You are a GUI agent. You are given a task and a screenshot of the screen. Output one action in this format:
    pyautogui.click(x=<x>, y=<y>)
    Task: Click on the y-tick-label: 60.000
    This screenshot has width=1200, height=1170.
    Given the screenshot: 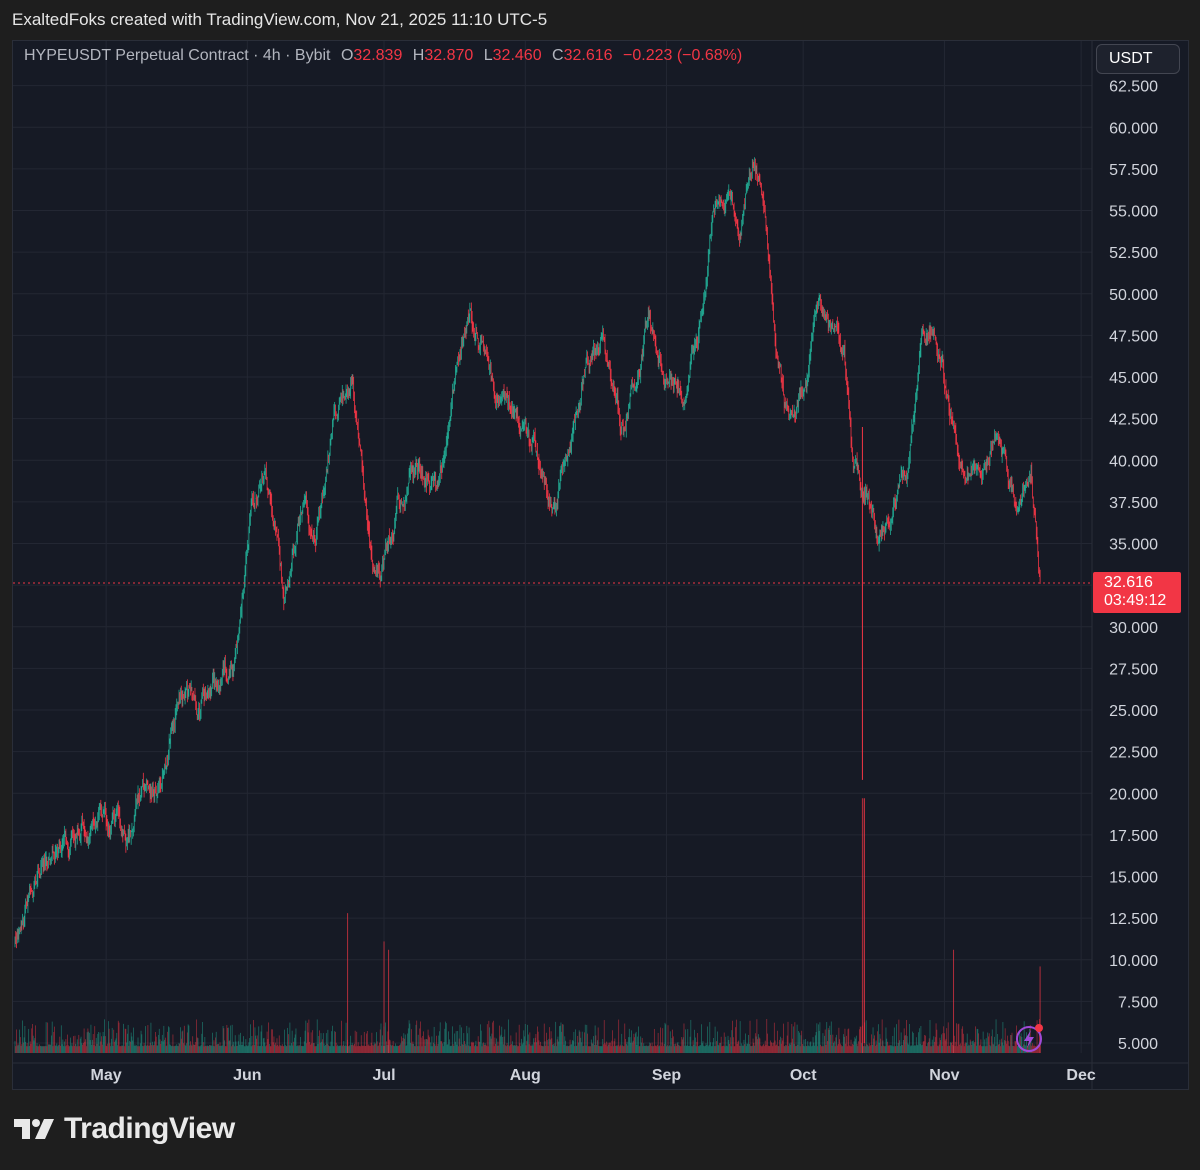 What is the action you would take?
    pyautogui.click(x=1133, y=128)
    